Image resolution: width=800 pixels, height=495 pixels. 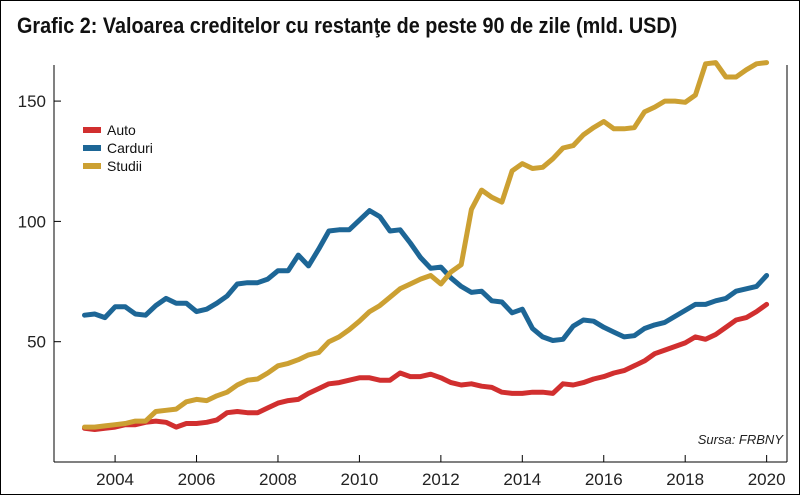 I want to click on x-tick-label: 2006, so click(x=197, y=479).